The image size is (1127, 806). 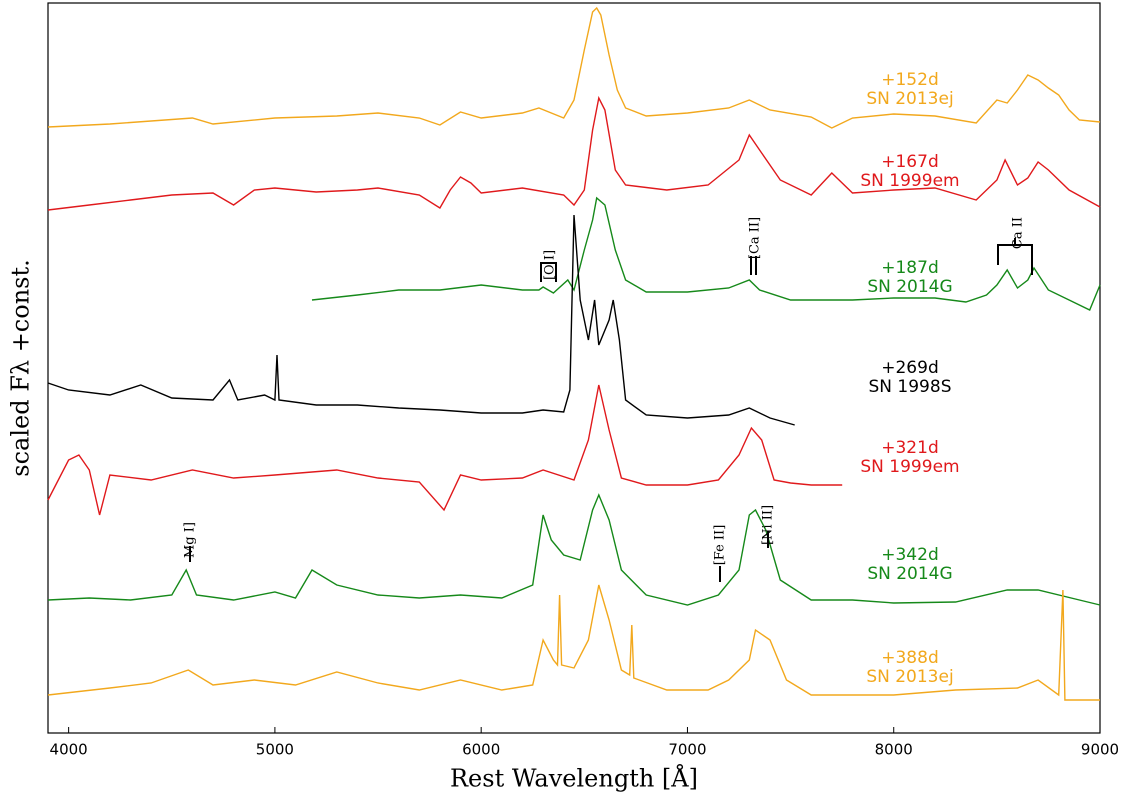 What do you see at coordinates (69, 750) in the screenshot?
I see `x-tick-label: 4000` at bounding box center [69, 750].